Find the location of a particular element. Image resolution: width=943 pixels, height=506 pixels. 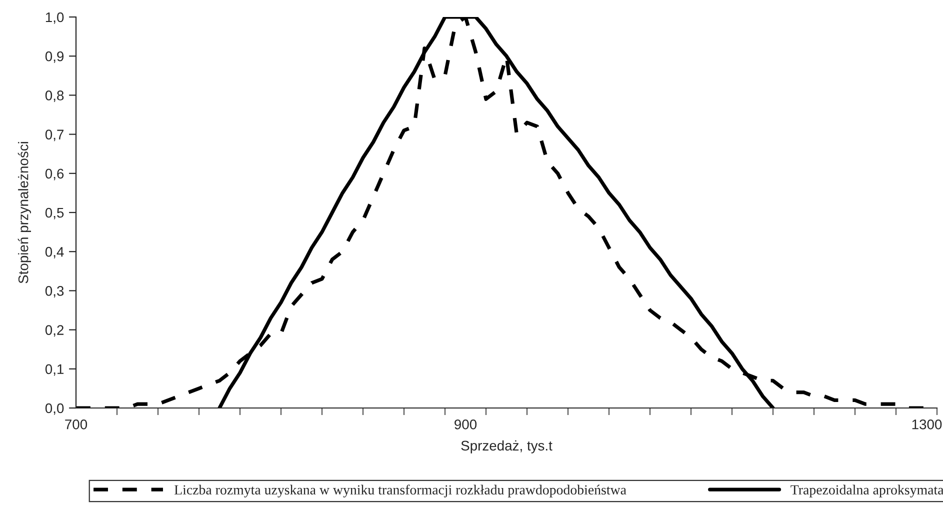

y-tick-label: 0,8 is located at coordinates (54, 96).